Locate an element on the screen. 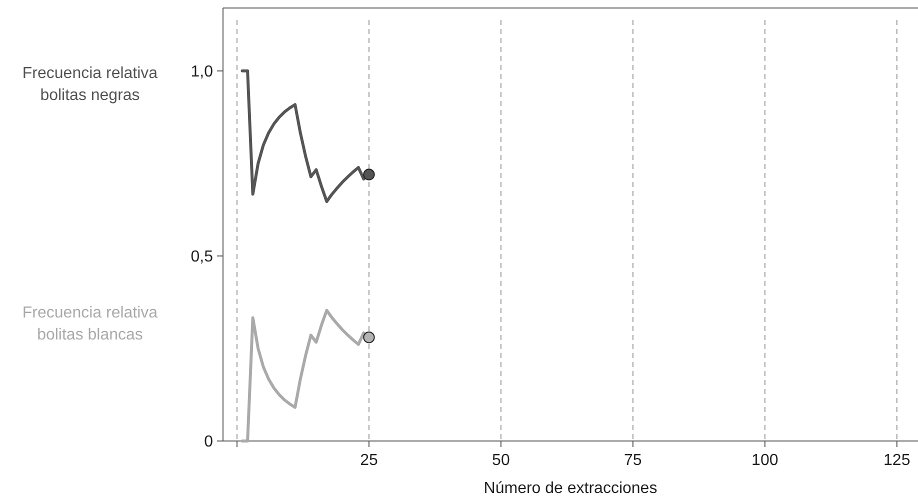 The width and height of the screenshot is (918, 503). text: Frecuencia relativa bolitas negras is located at coordinates (90, 84).